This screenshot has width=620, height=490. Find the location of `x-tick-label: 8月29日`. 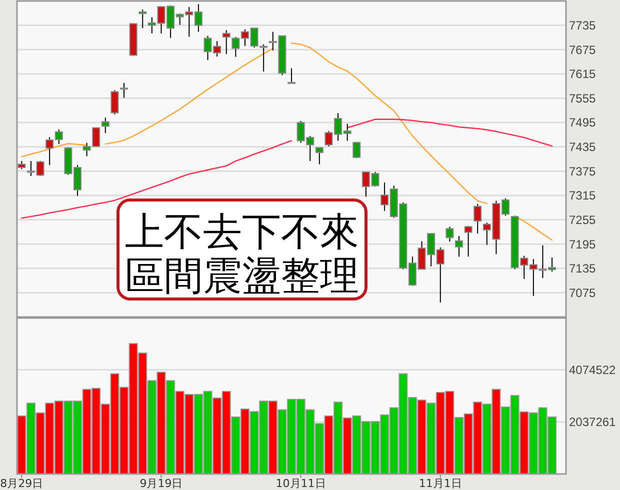

x-tick-label: 8月29日 is located at coordinates (22, 483).